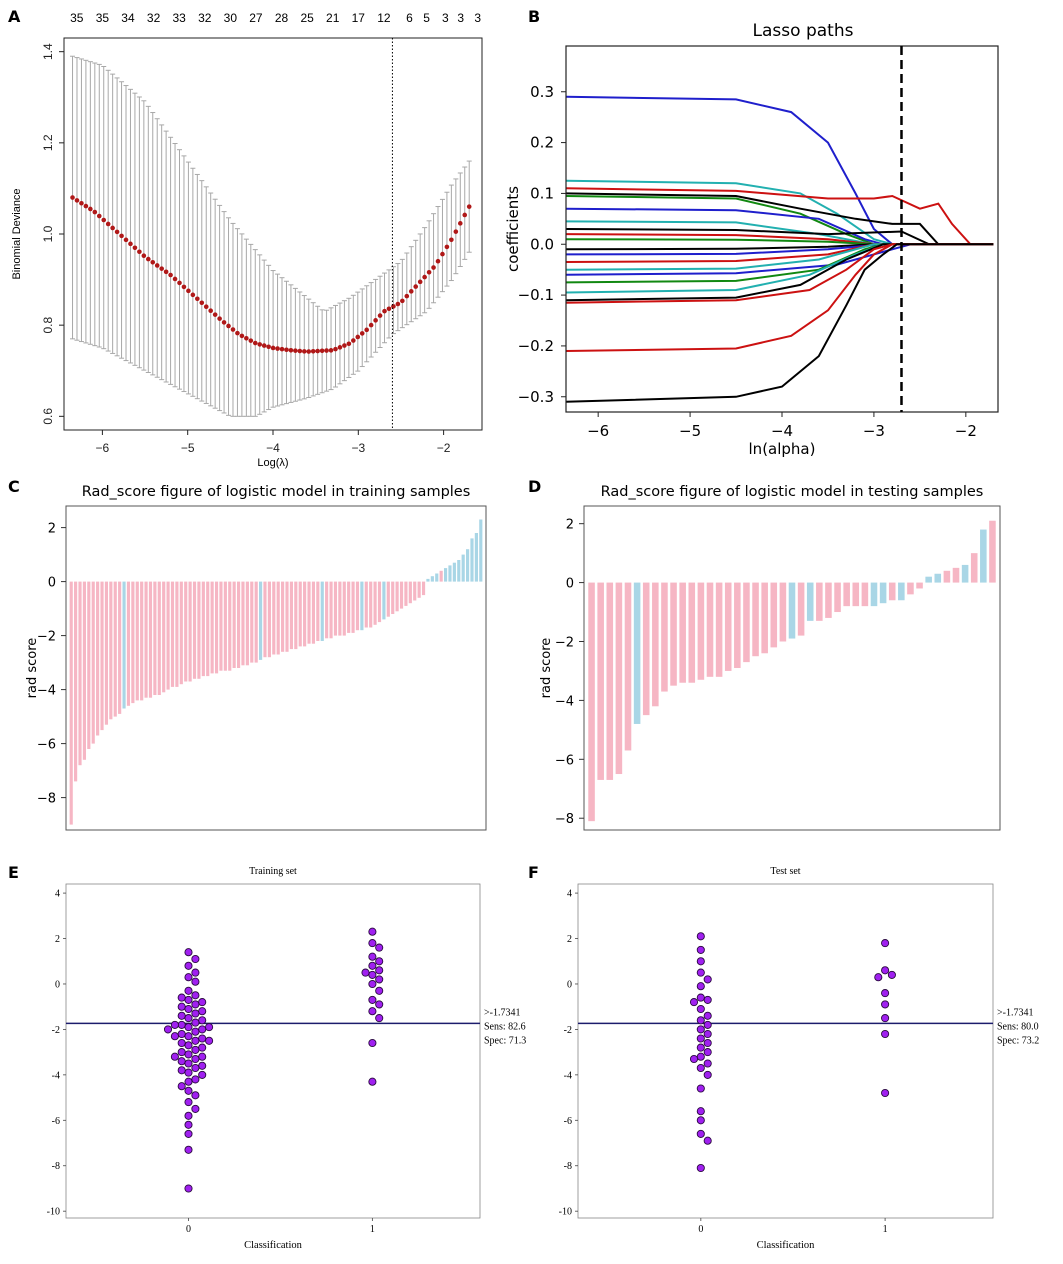 This screenshot has height=1264, width=1063. I want to click on x-tick-label: −6, so click(103, 448).